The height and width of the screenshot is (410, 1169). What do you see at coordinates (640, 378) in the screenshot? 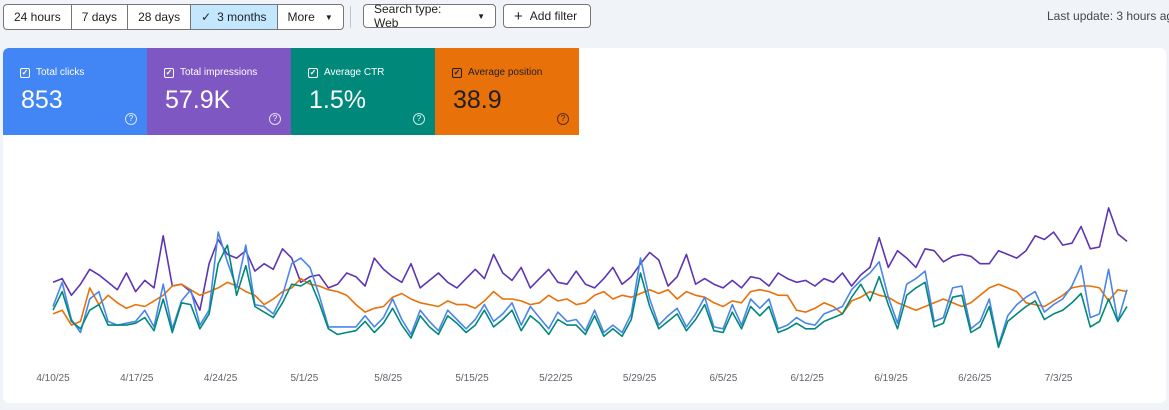
I see `x-tick-label: 5/29/25` at bounding box center [640, 378].